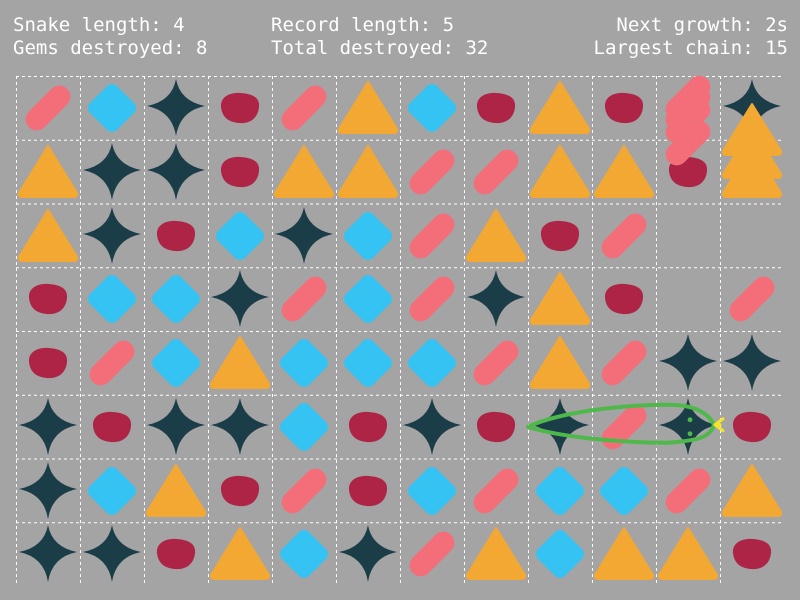 This screenshot has height=600, width=800. I want to click on red-blob-gem-shape, so click(48, 299).